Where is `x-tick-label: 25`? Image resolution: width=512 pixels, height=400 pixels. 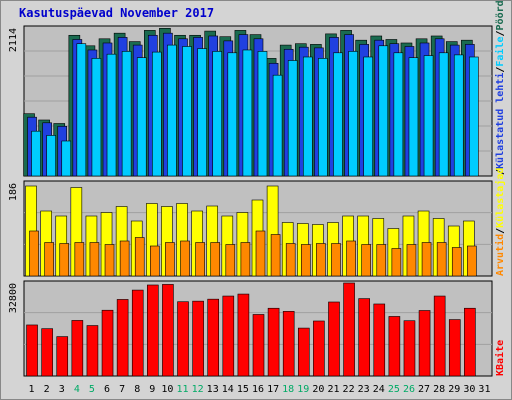 x-tick-label: 25 is located at coordinates (394, 389).